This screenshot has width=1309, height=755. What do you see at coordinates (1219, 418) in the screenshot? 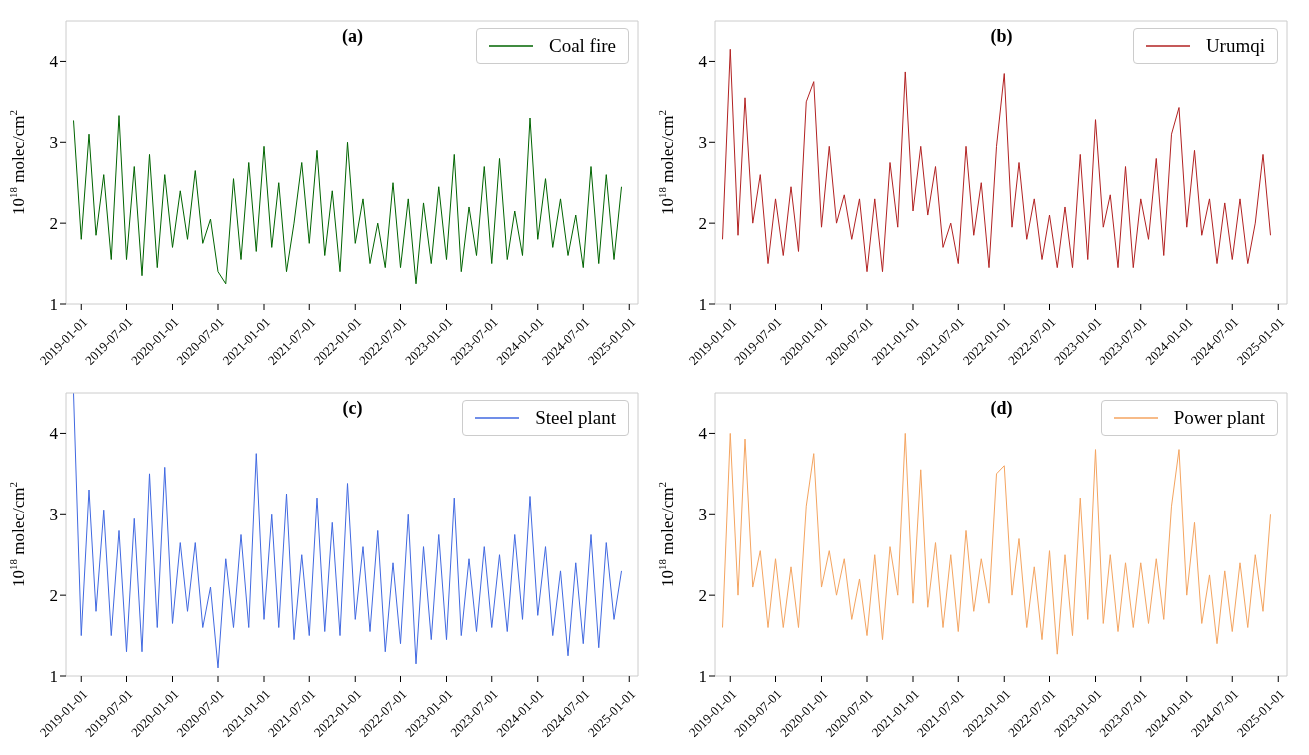
I see `legend-label: Power plant` at bounding box center [1219, 418].